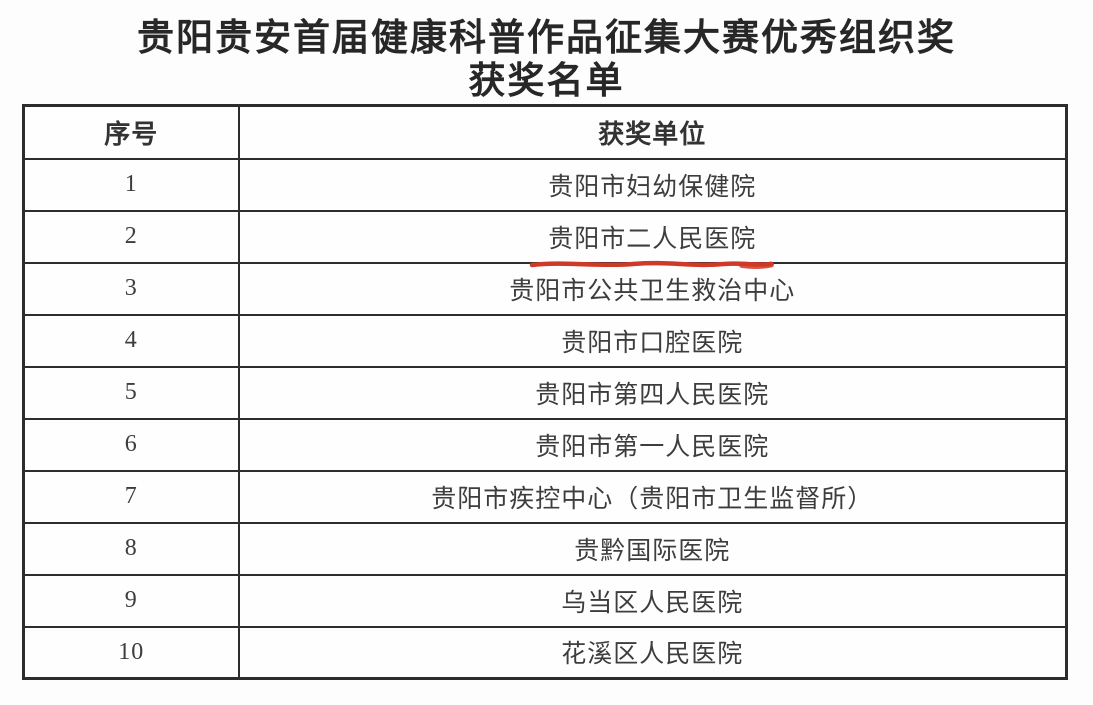  I want to click on table-row: 3 贵阳市公共卫生救治中心, so click(545, 288).